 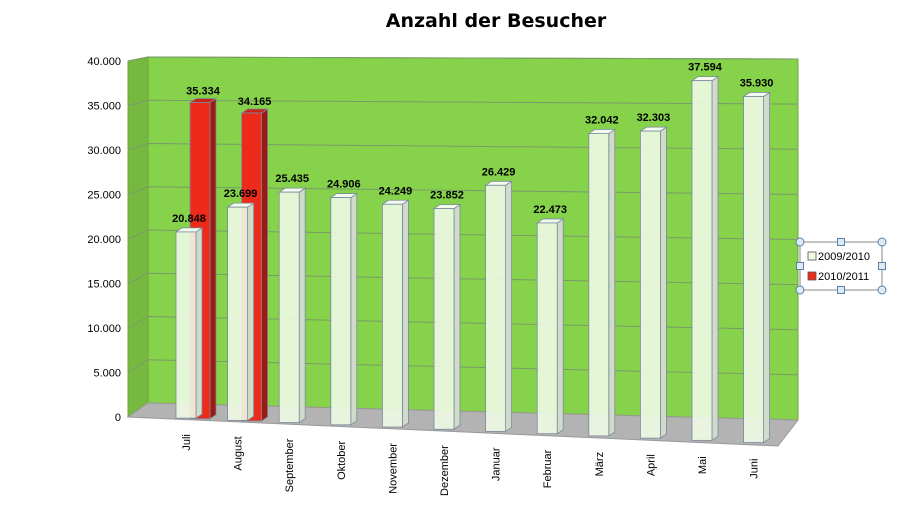 I want to click on data-label: 22.473, so click(x=550, y=210).